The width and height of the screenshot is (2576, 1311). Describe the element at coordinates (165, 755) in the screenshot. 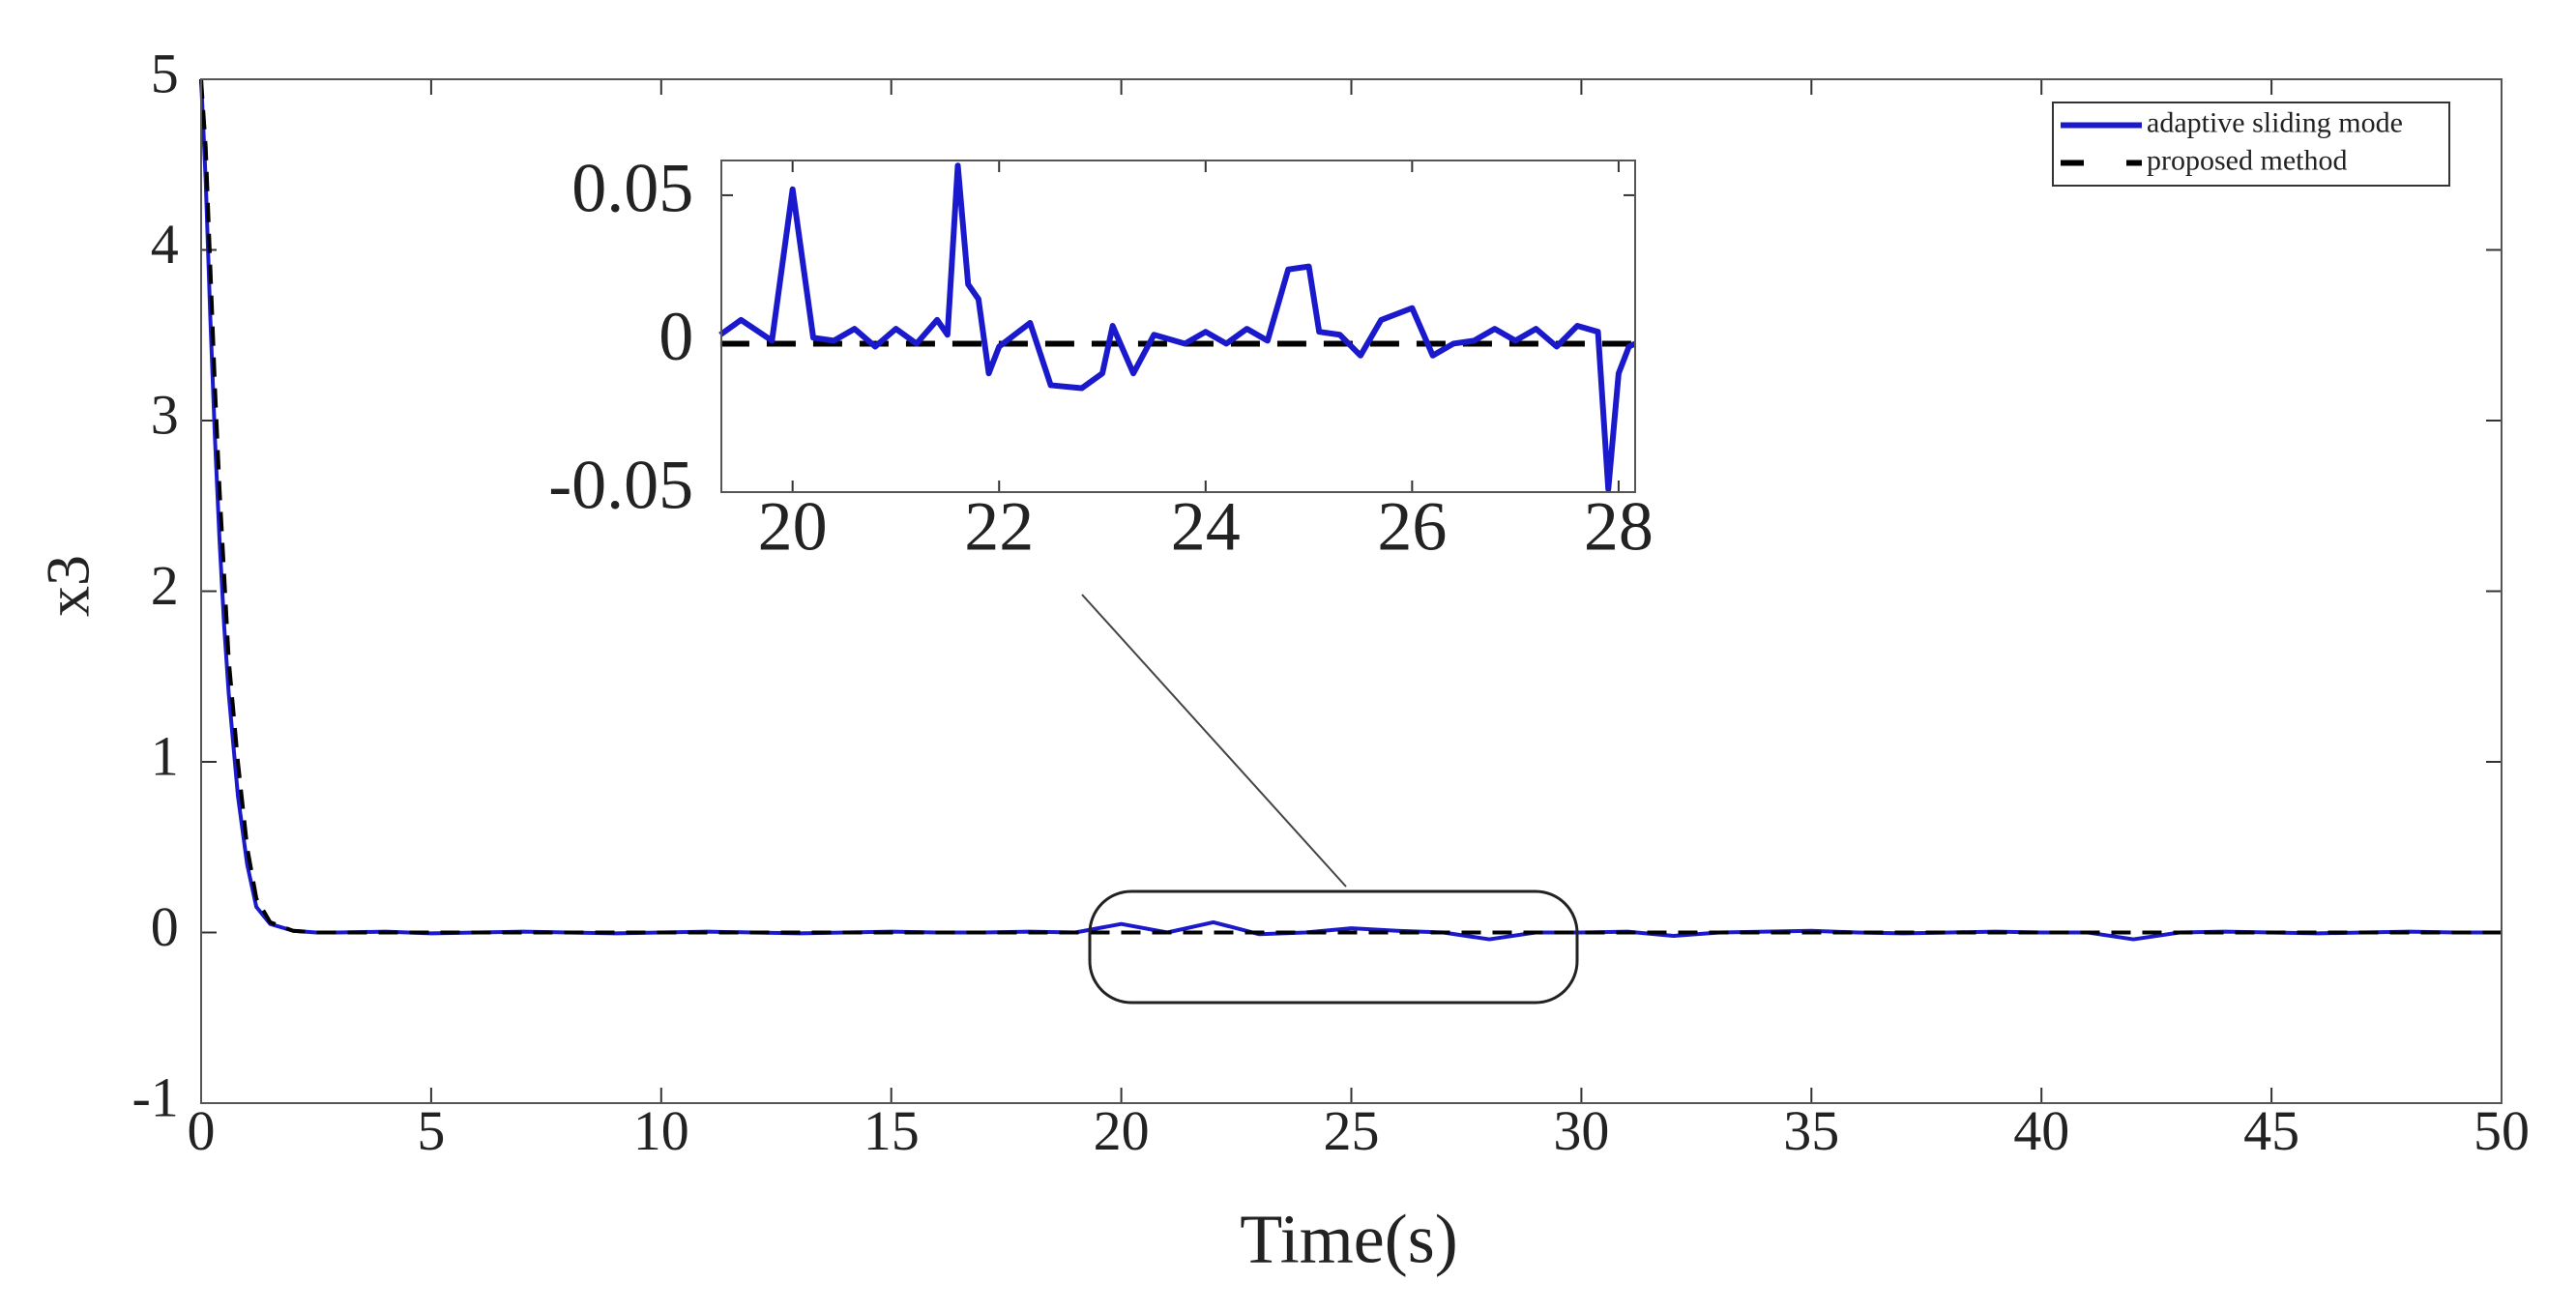

I see `y-tick-label: 1` at that location.